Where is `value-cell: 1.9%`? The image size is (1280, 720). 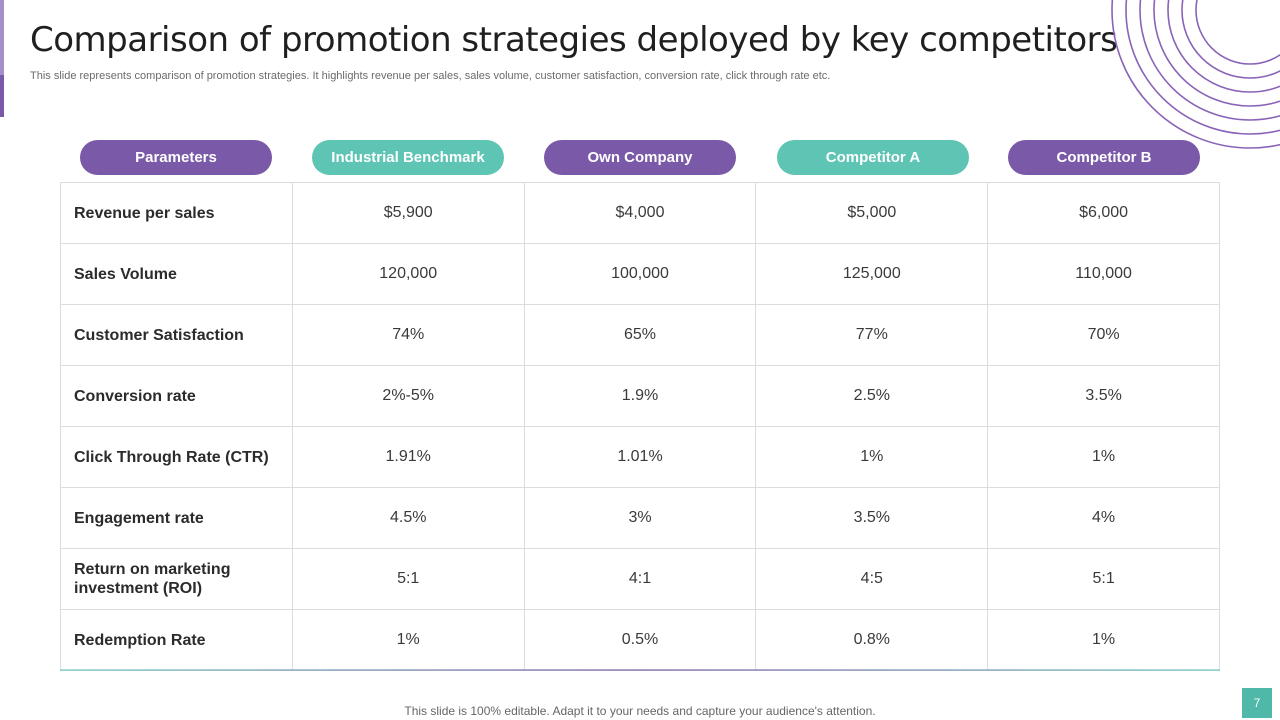 value-cell: 1.9% is located at coordinates (641, 396).